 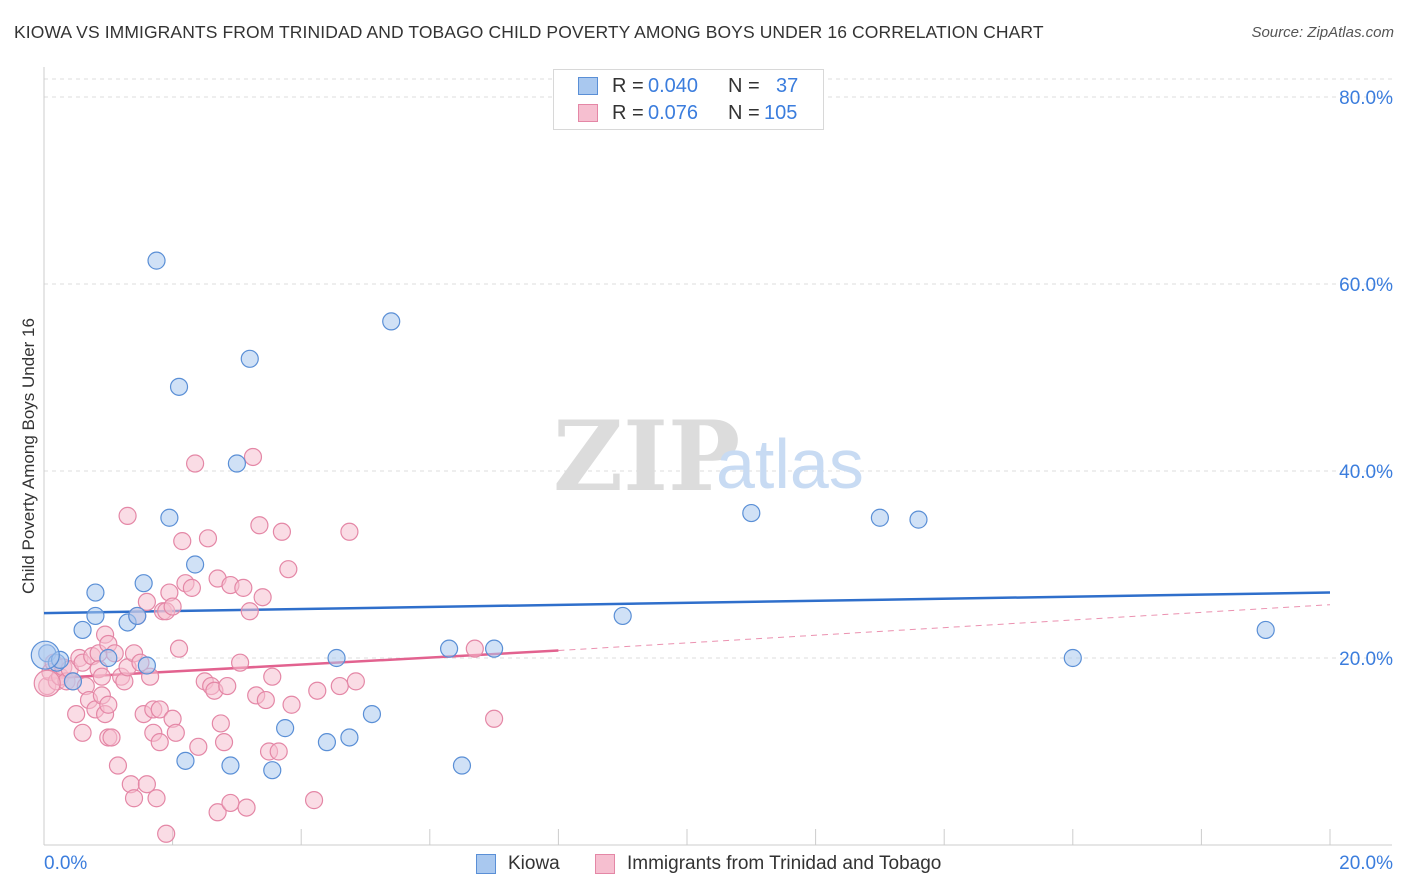 I want to click on legend-r-value: 0.076, so click(x=673, y=113).